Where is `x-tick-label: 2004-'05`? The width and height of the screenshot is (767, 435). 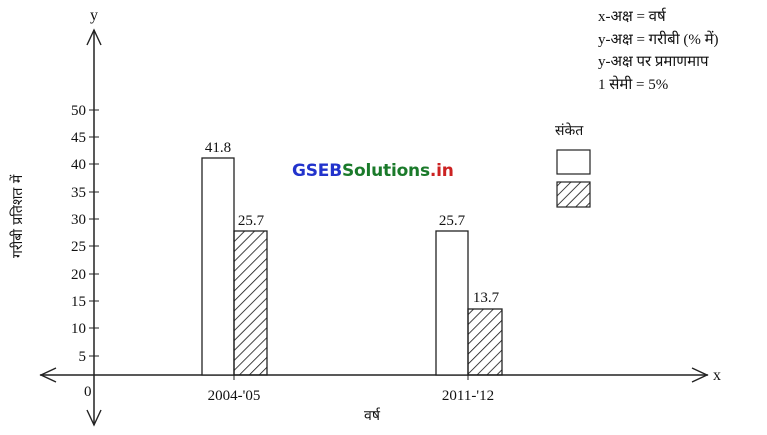 x-tick-label: 2004-'05 is located at coordinates (234, 396).